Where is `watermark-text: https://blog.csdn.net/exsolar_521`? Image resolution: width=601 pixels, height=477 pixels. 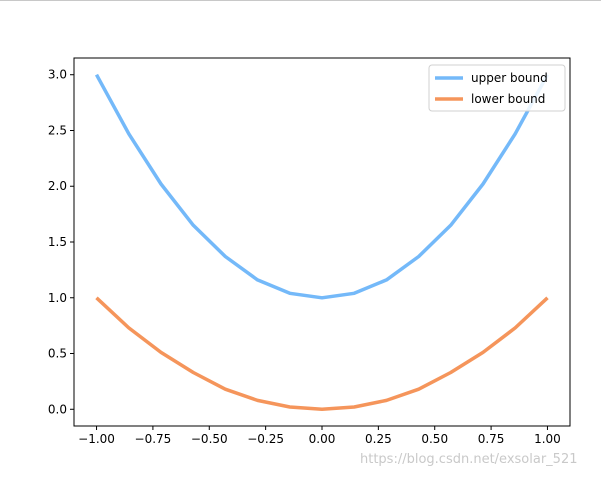
watermark-text: https://blog.csdn.net/exsolar_521 is located at coordinates (468, 459).